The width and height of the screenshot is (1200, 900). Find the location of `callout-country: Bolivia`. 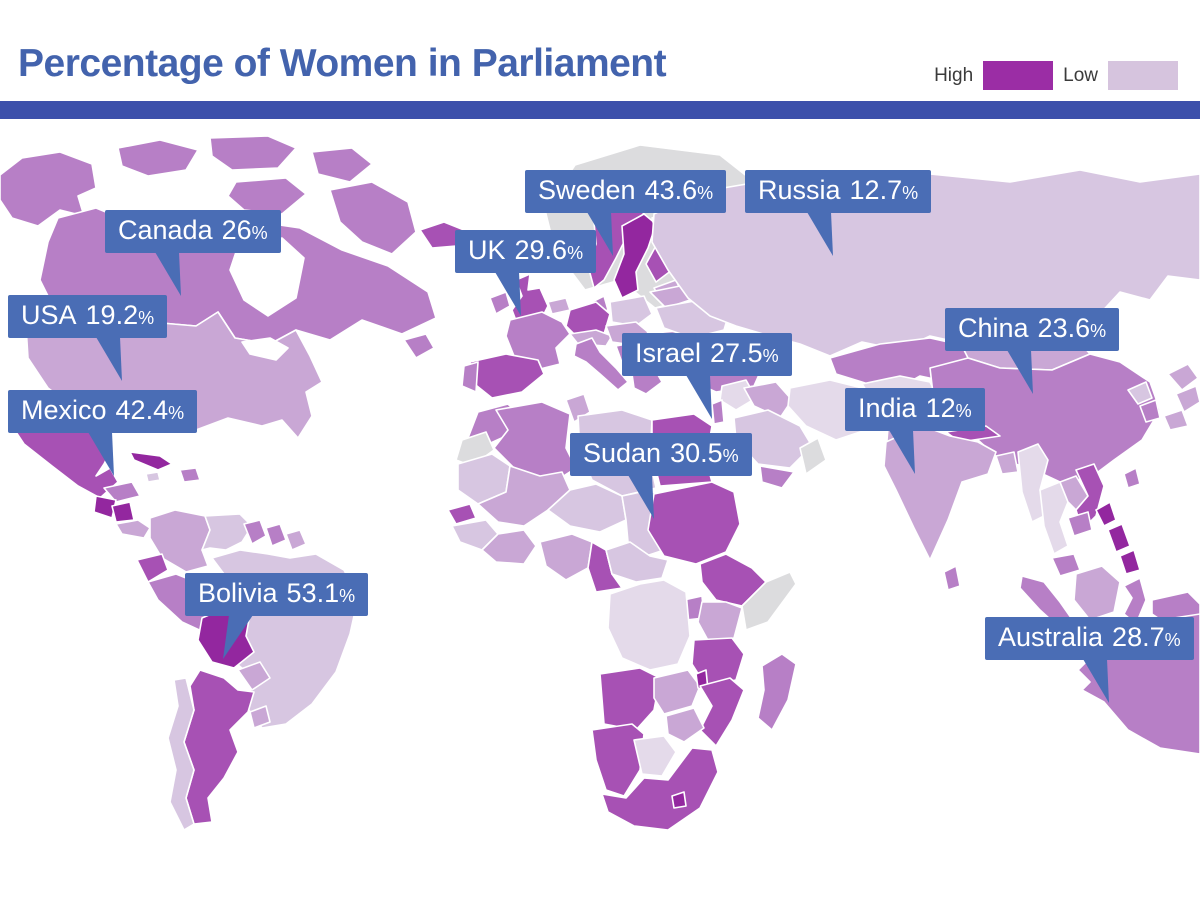

callout-country: Bolivia is located at coordinates (238, 593).